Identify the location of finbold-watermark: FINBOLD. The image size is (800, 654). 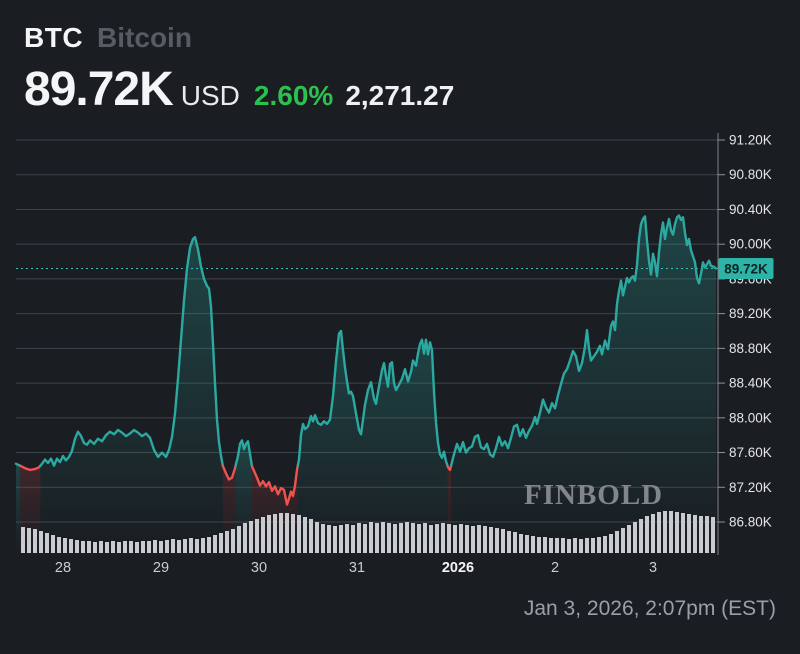
(594, 495).